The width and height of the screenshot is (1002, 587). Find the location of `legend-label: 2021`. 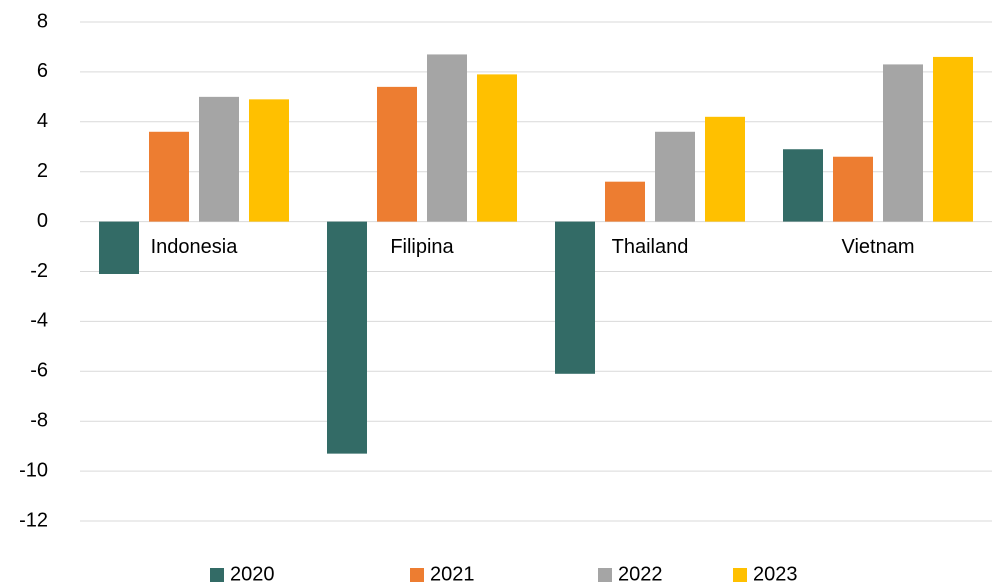

legend-label: 2021 is located at coordinates (452, 574).